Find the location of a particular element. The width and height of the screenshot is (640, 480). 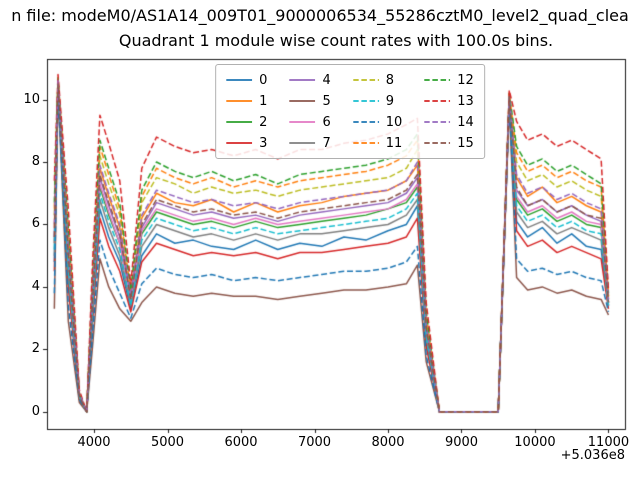

legend-item: 2 is located at coordinates (246, 122).